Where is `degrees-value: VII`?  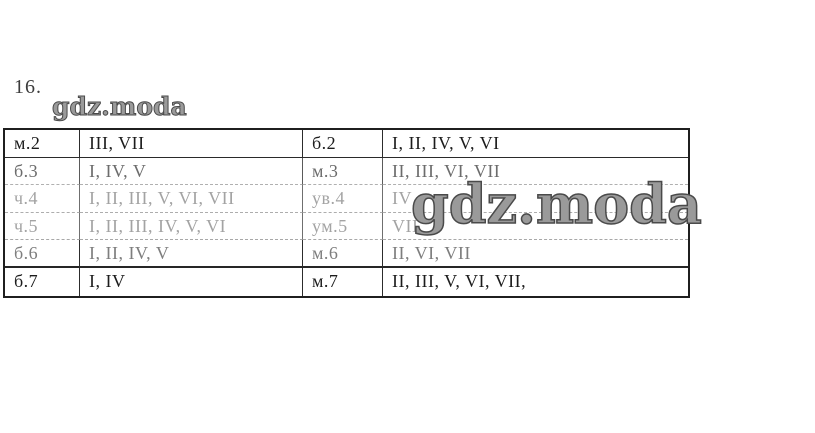
degrees-value: VII is located at coordinates (535, 227).